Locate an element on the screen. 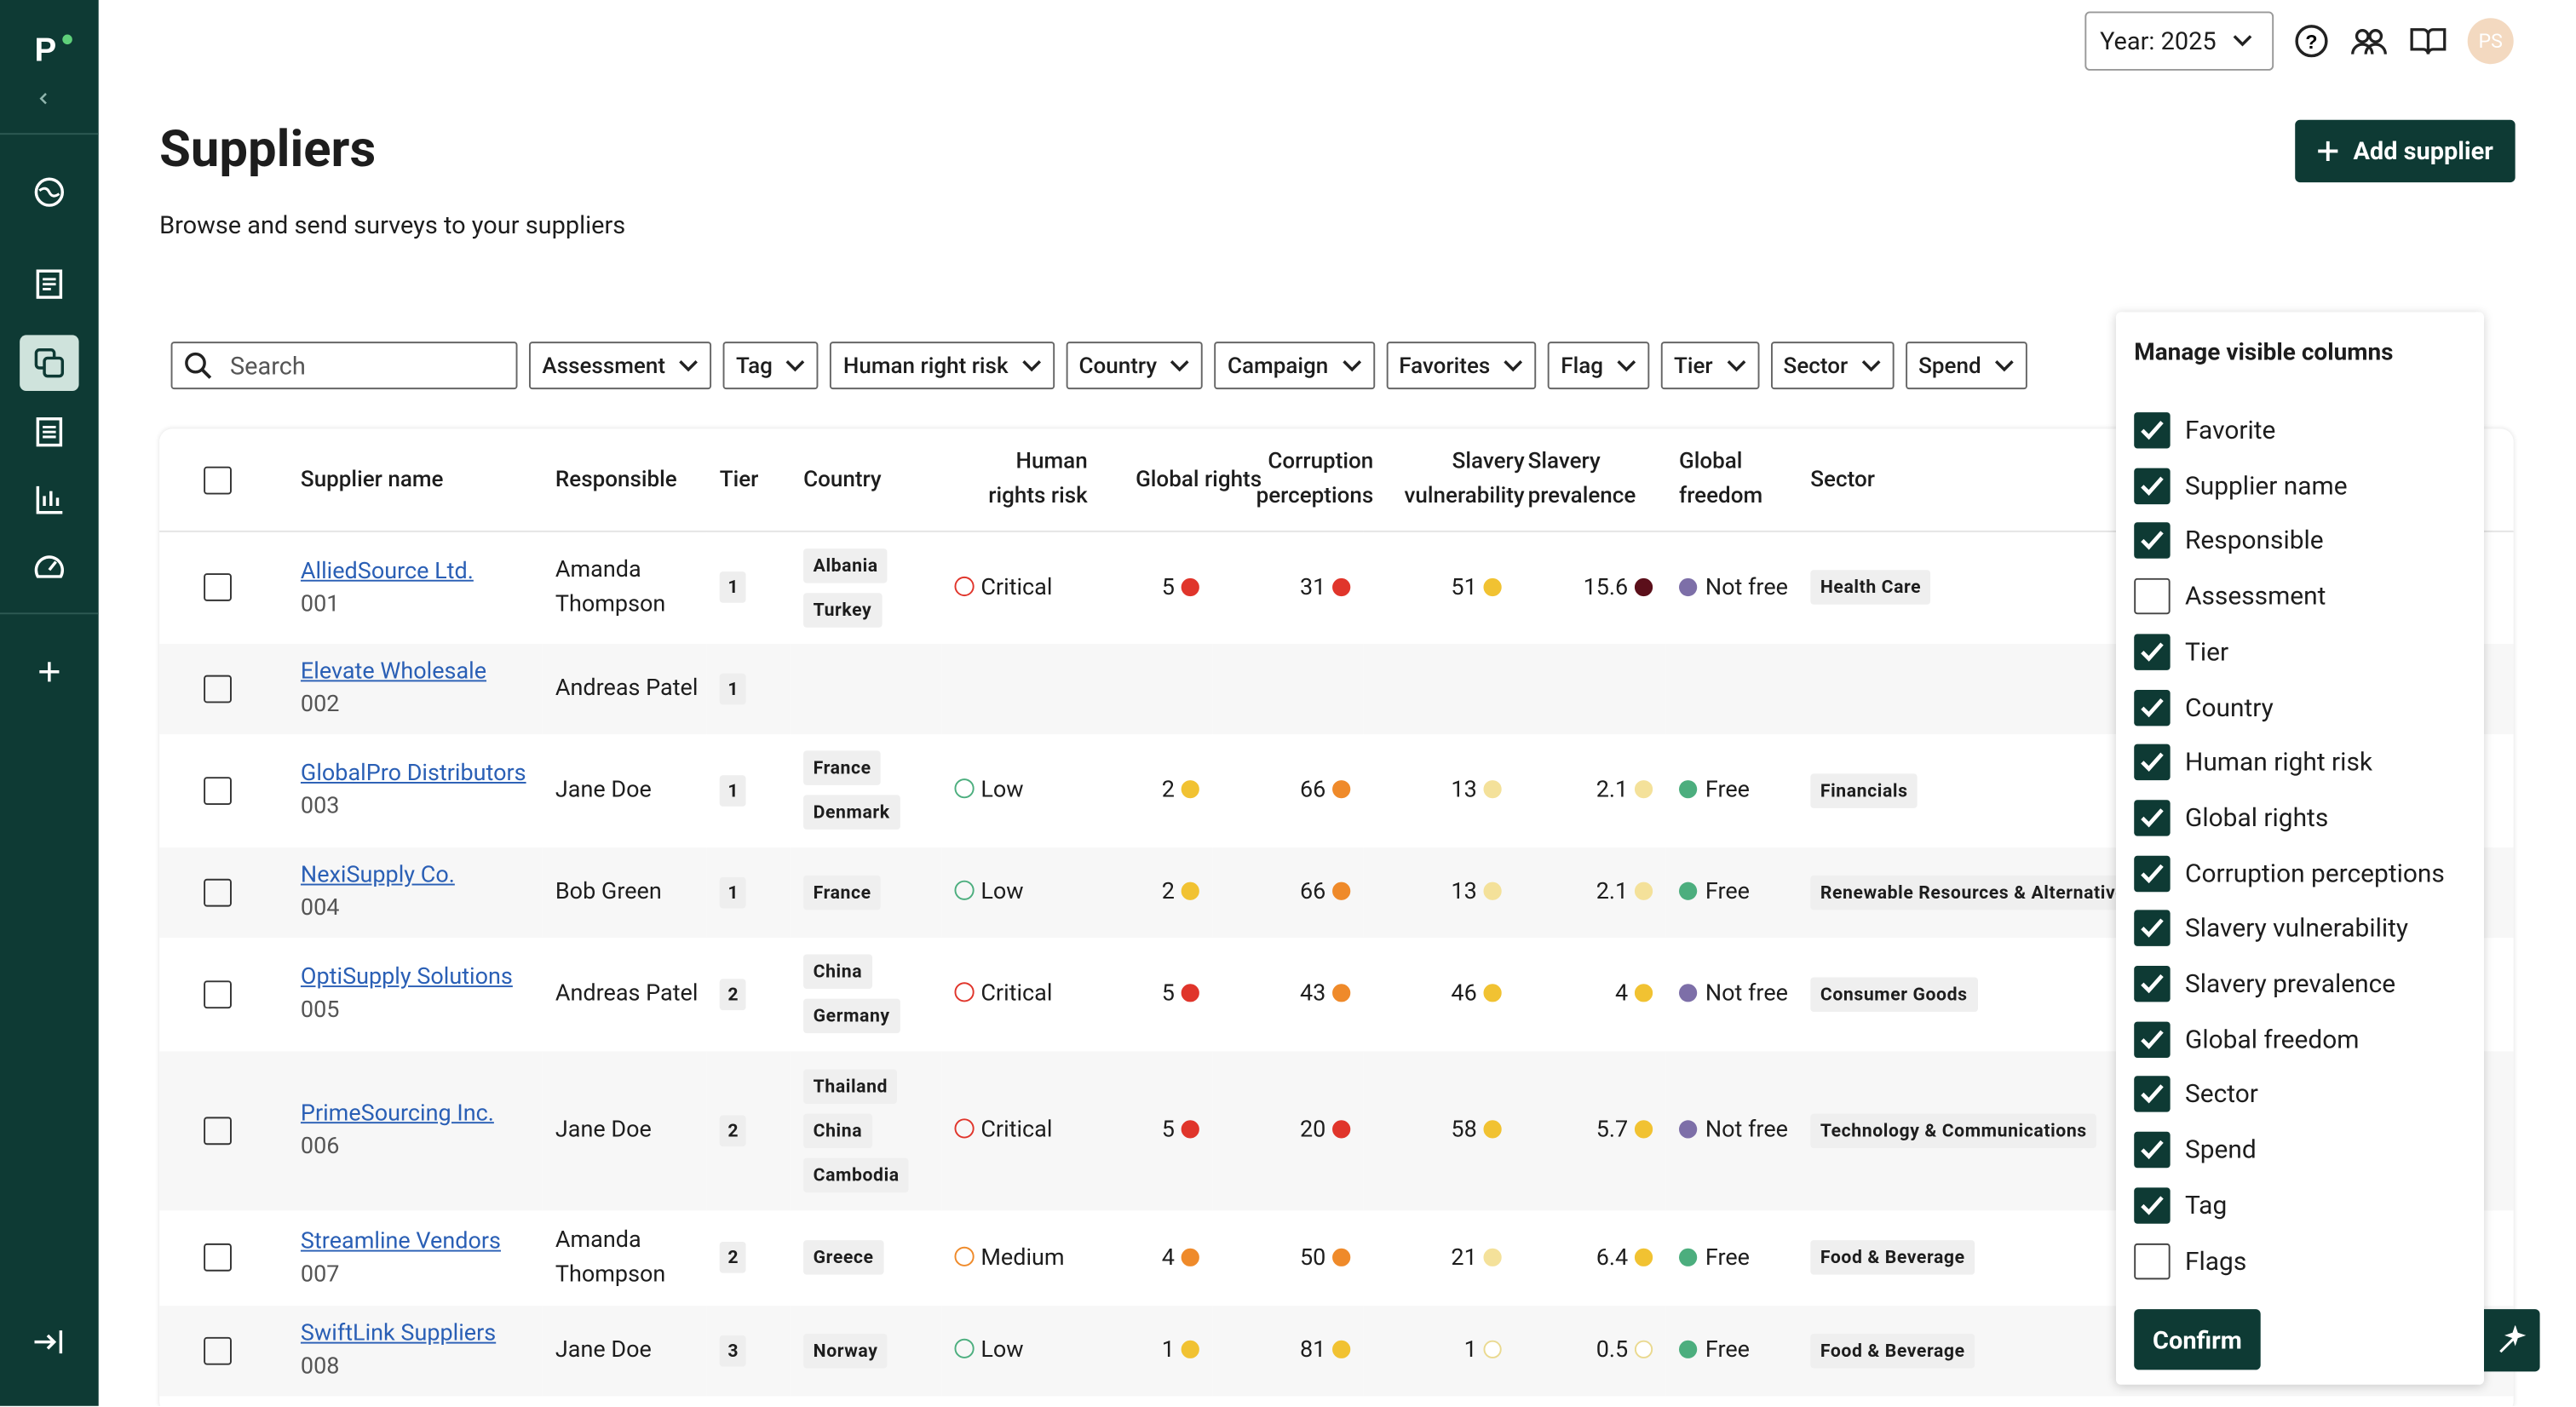 The height and width of the screenshot is (1407, 2576). nav-reports is located at coordinates (49, 432).